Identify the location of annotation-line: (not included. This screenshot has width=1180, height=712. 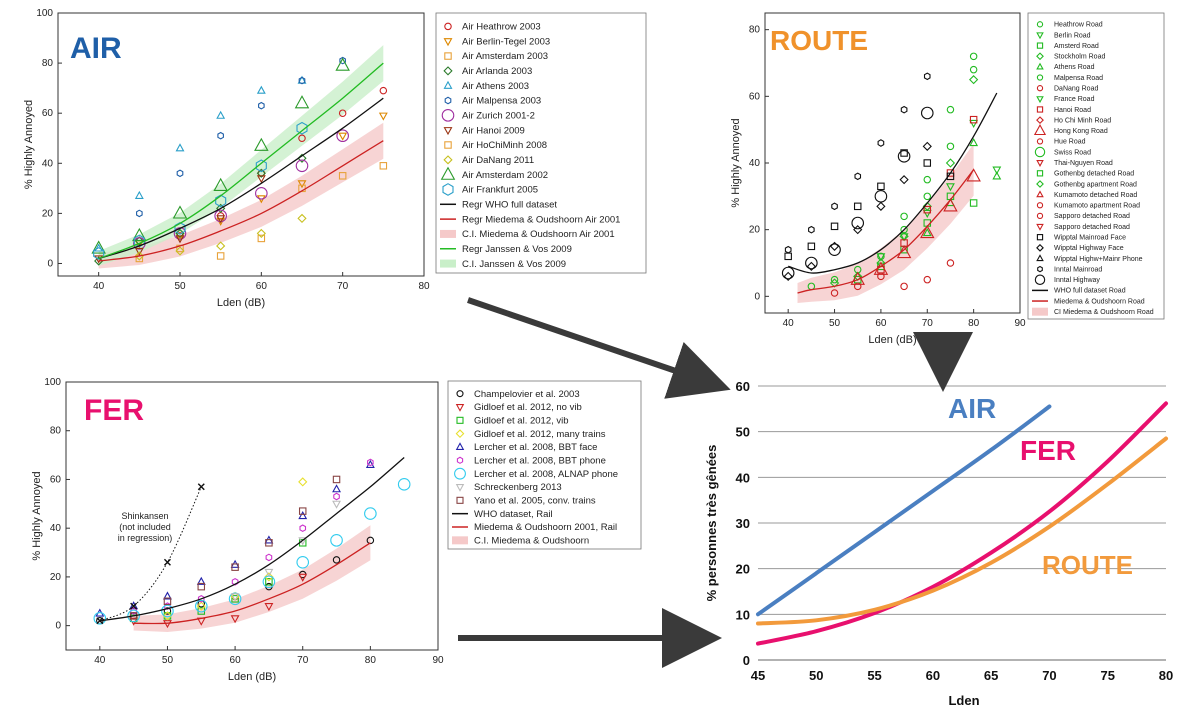
(145, 527).